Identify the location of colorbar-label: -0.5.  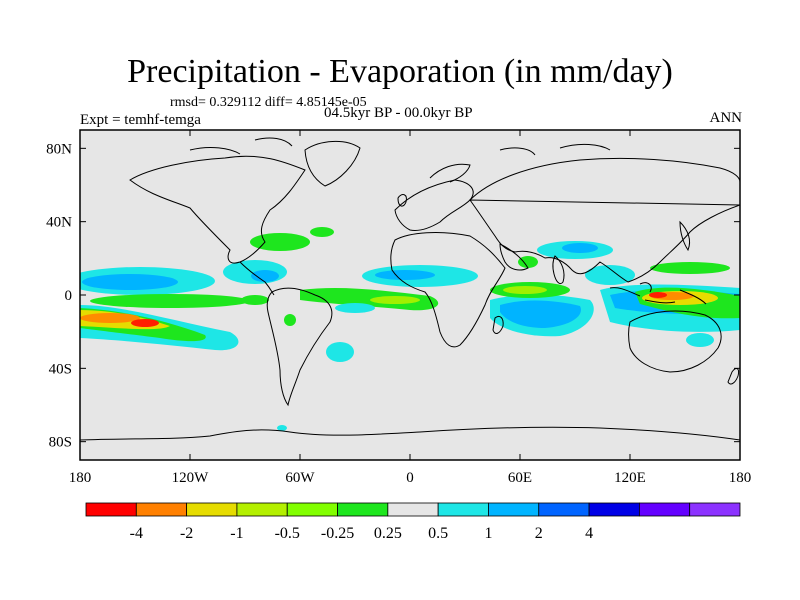
(287, 533).